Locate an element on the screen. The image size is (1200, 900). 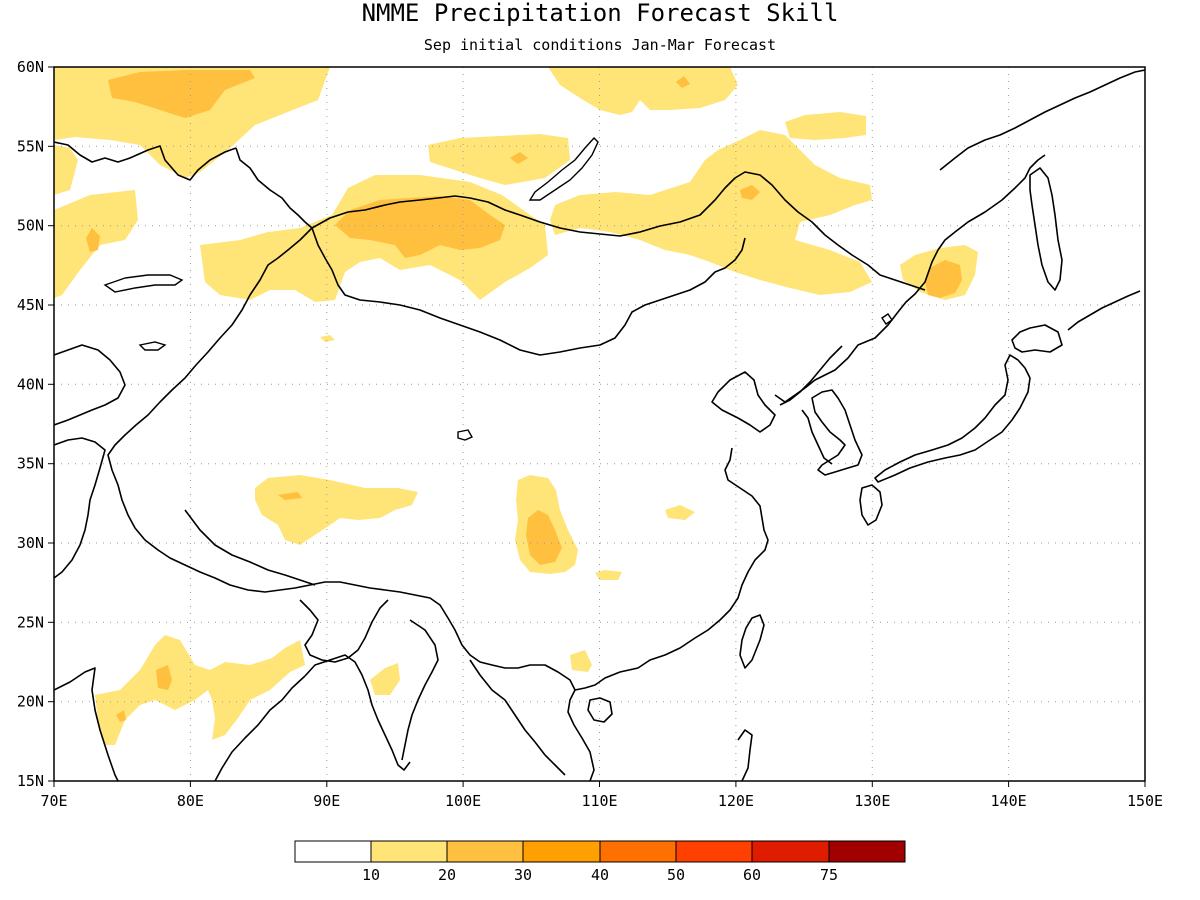
skill-region-india is located at coordinates (200, 690).